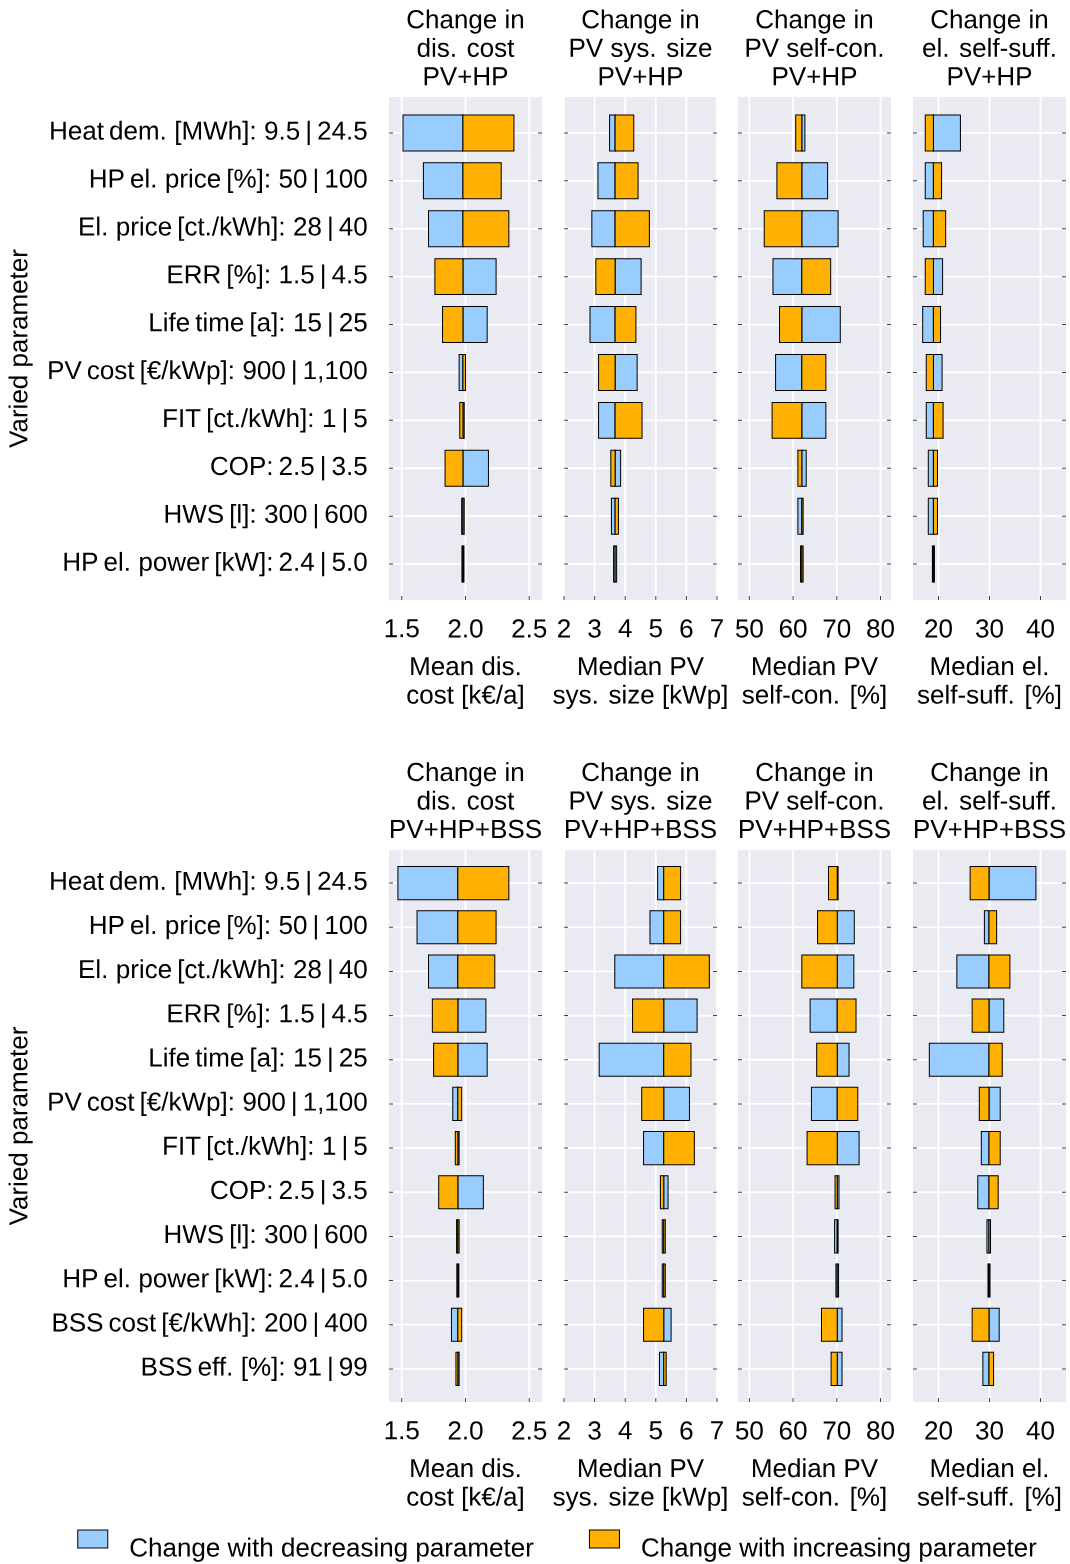 This screenshot has height=1564, width=1070. Describe the element at coordinates (989, 47) in the screenshot. I see `chart-title: Change in el. self-suff. PV+HP` at that location.